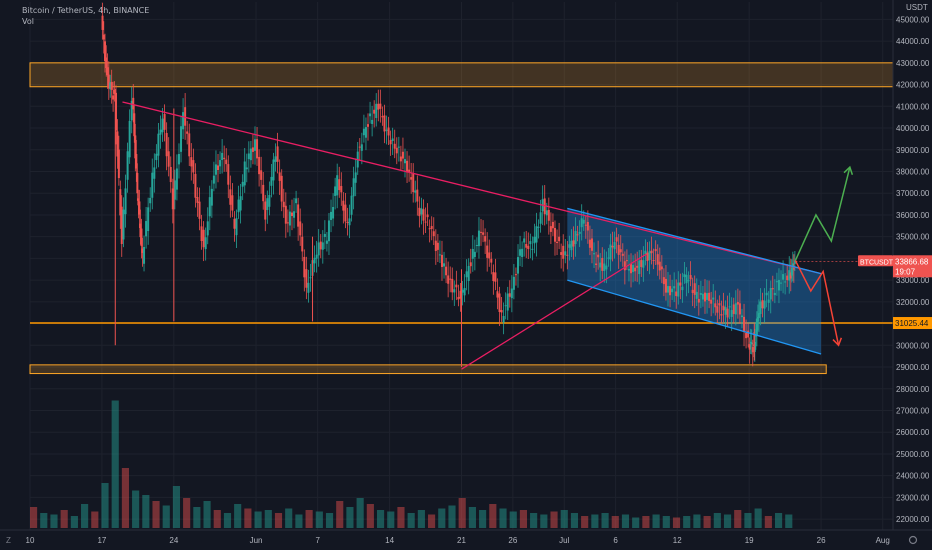 This screenshot has height=550, width=932. What do you see at coordinates (913, 540) in the screenshot?
I see `gear-icon` at bounding box center [913, 540].